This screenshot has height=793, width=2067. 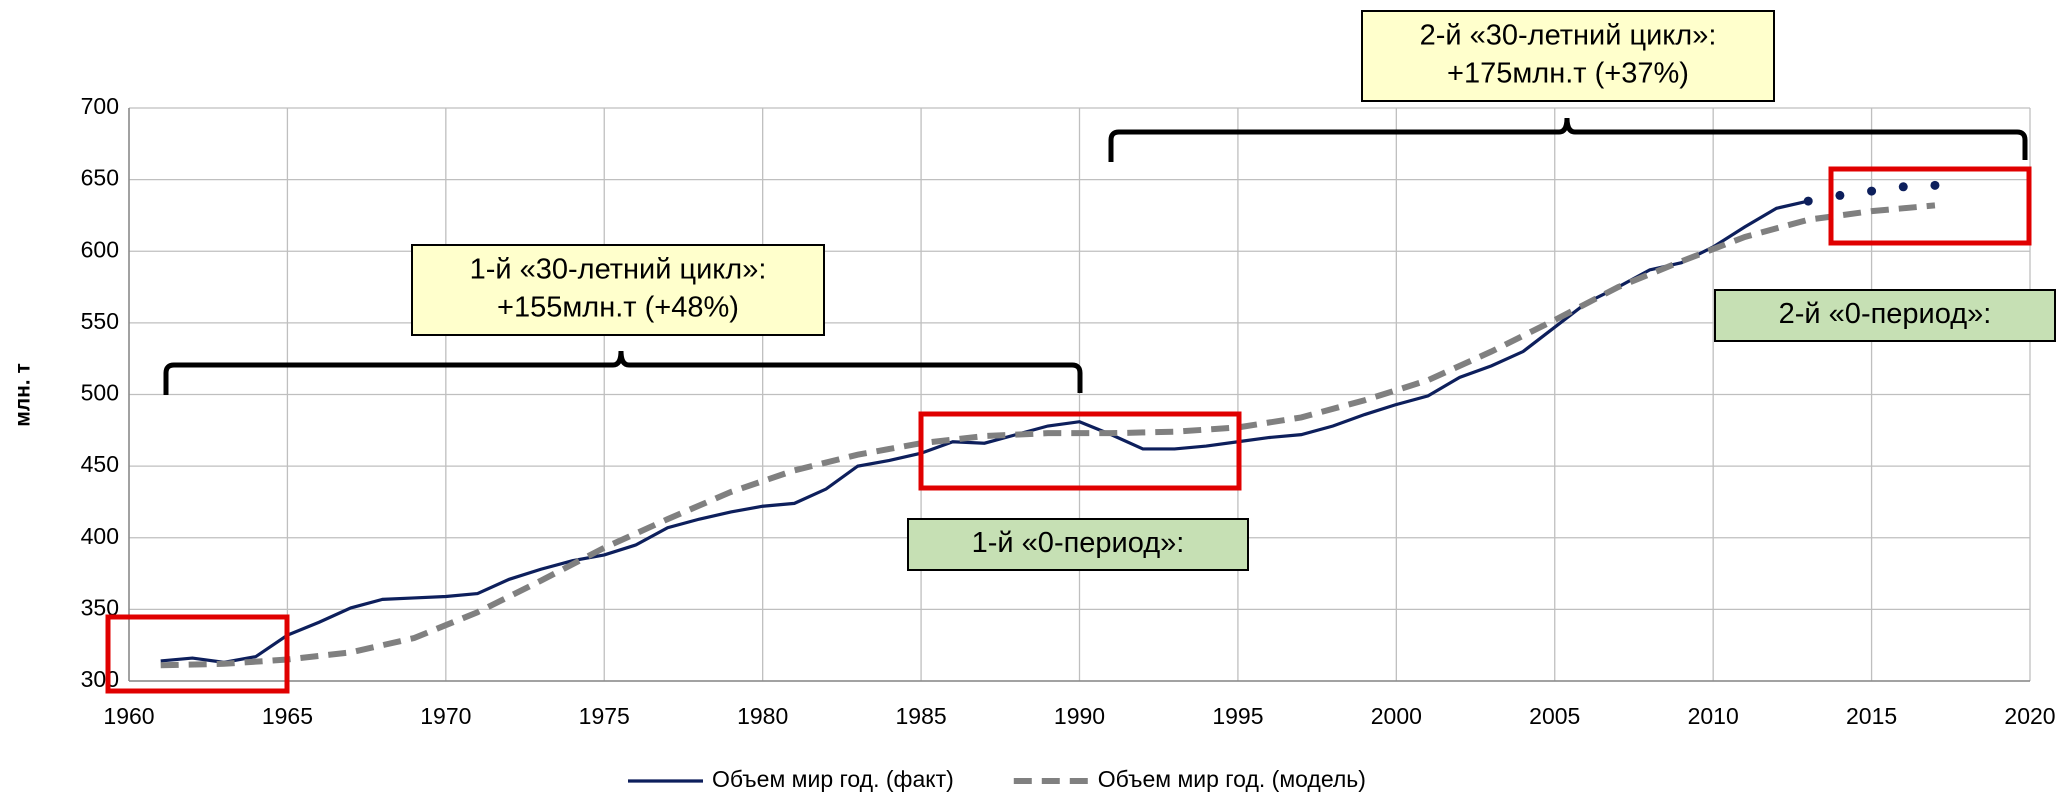 What do you see at coordinates (100, 464) in the screenshot?
I see `y-tick-label: 450` at bounding box center [100, 464].